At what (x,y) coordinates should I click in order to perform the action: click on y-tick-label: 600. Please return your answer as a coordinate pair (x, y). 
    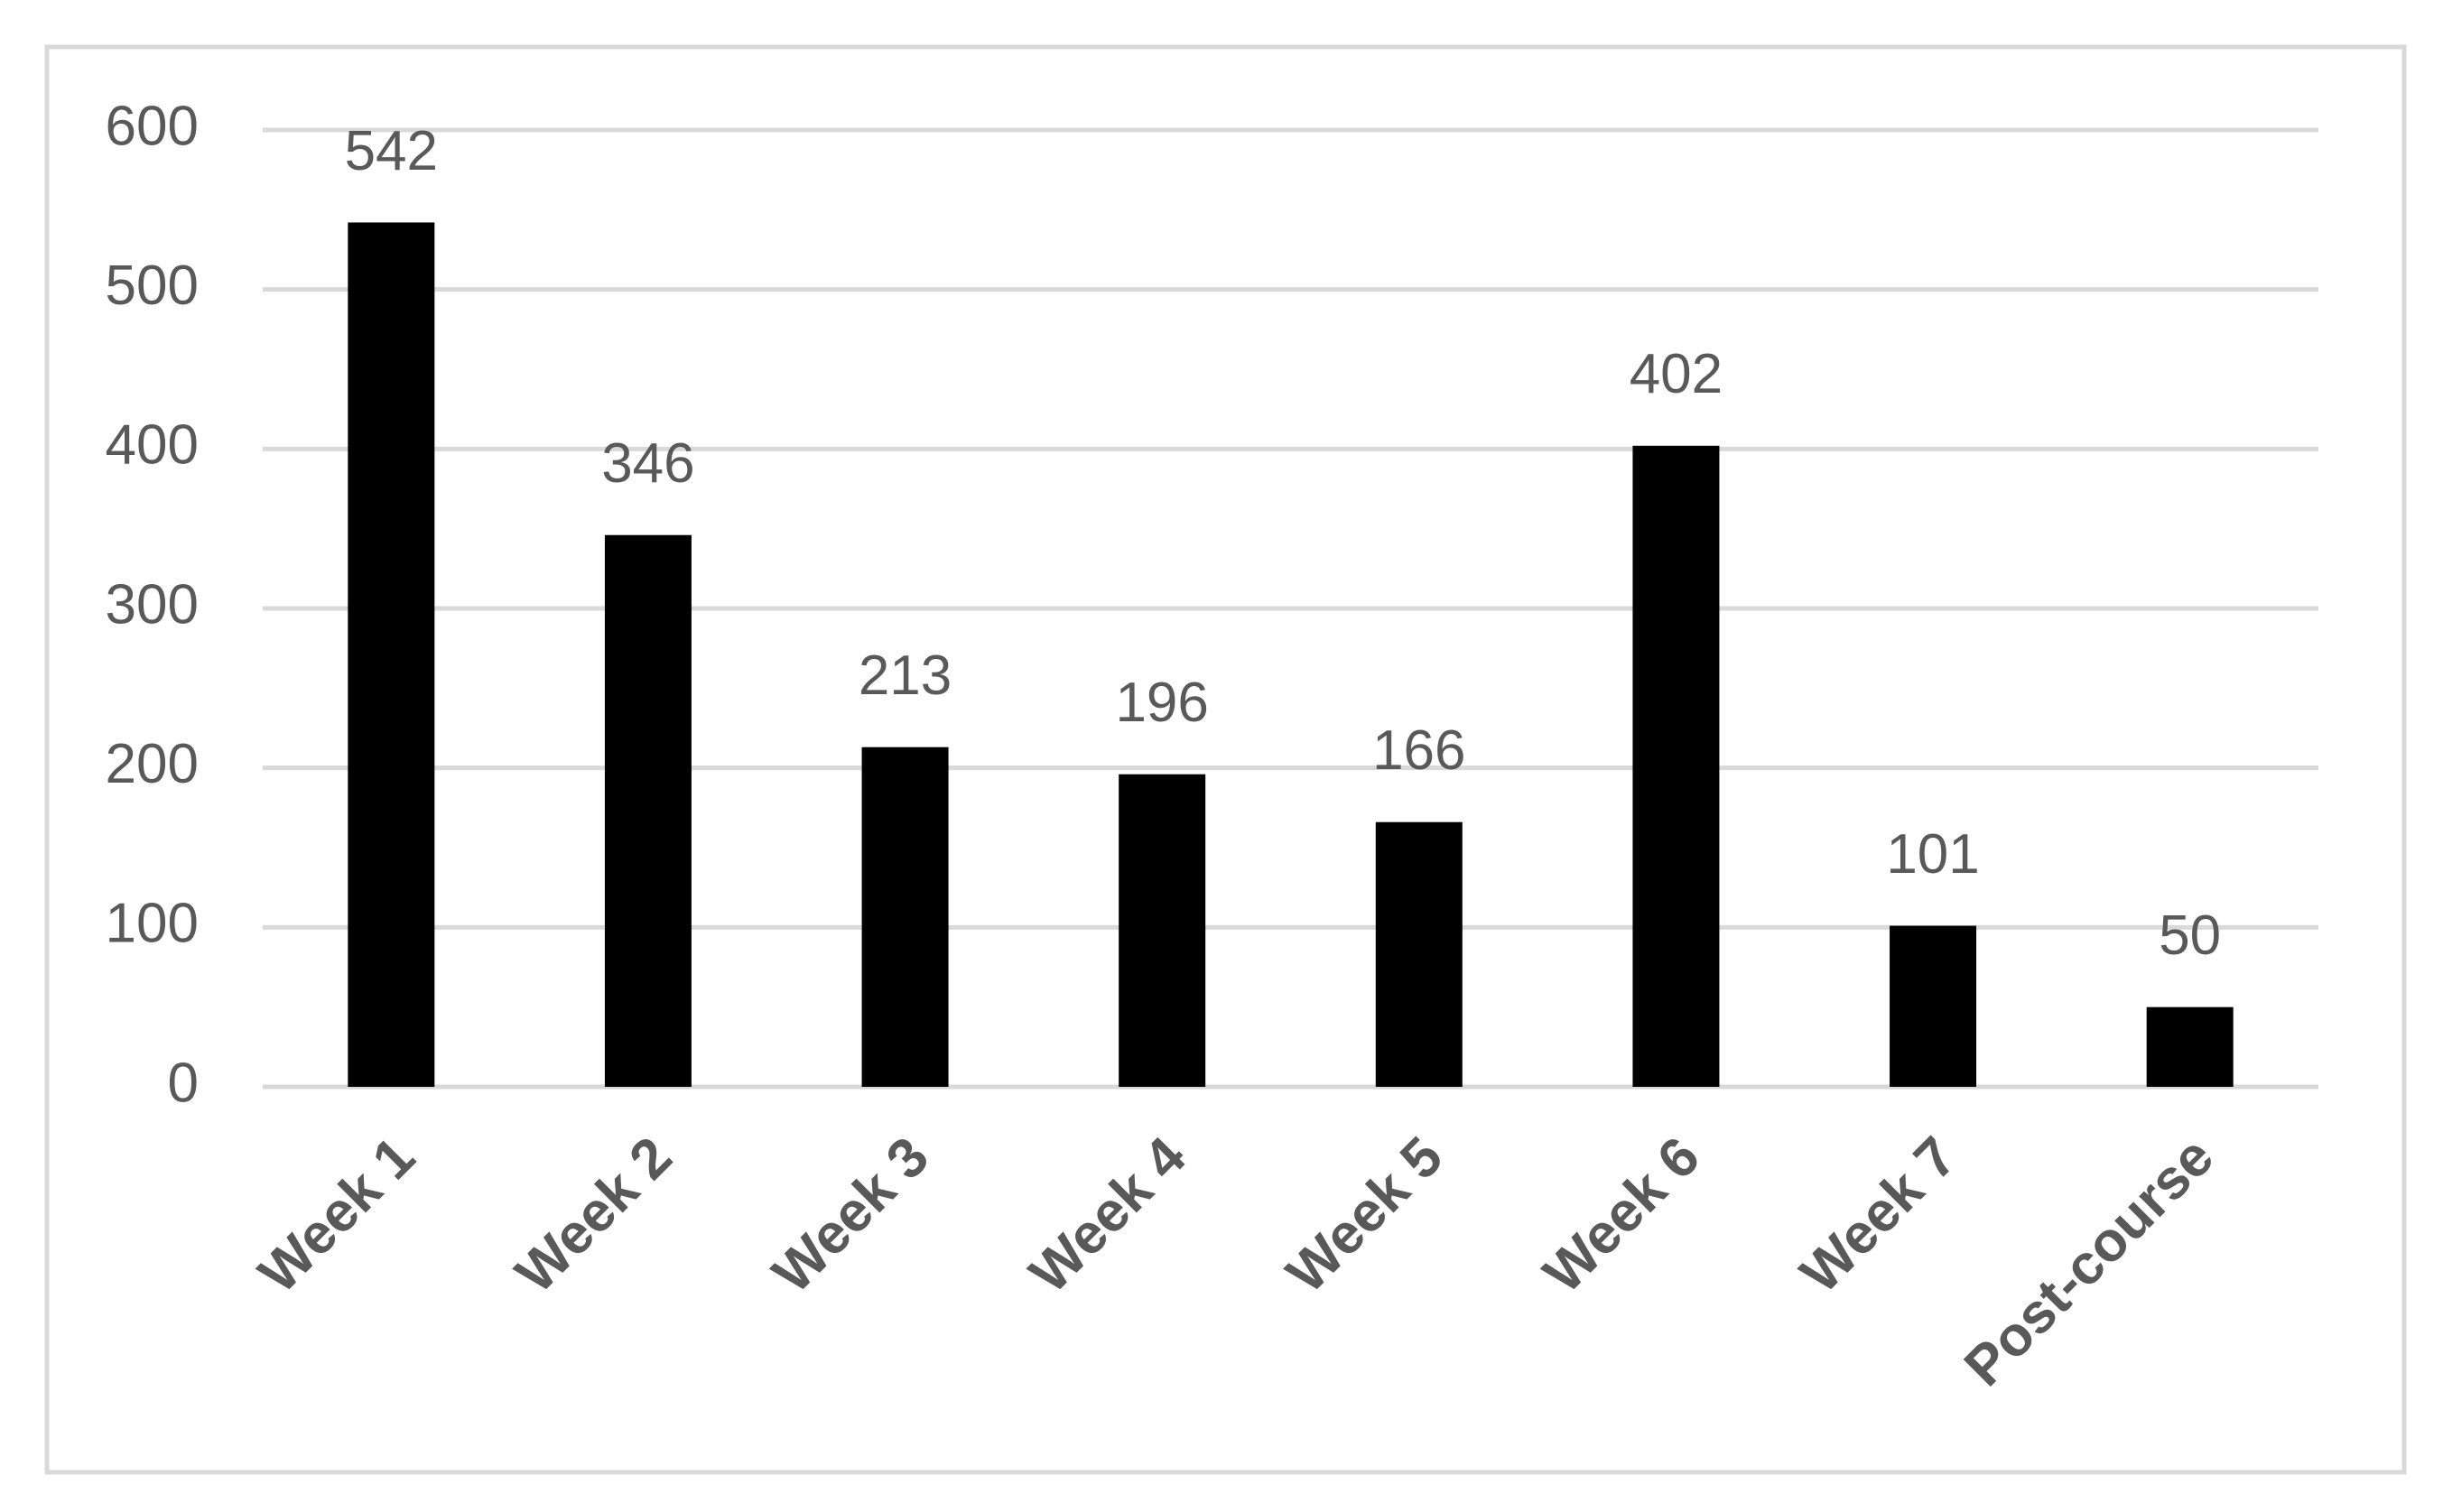
    Looking at the image, I should click on (152, 126).